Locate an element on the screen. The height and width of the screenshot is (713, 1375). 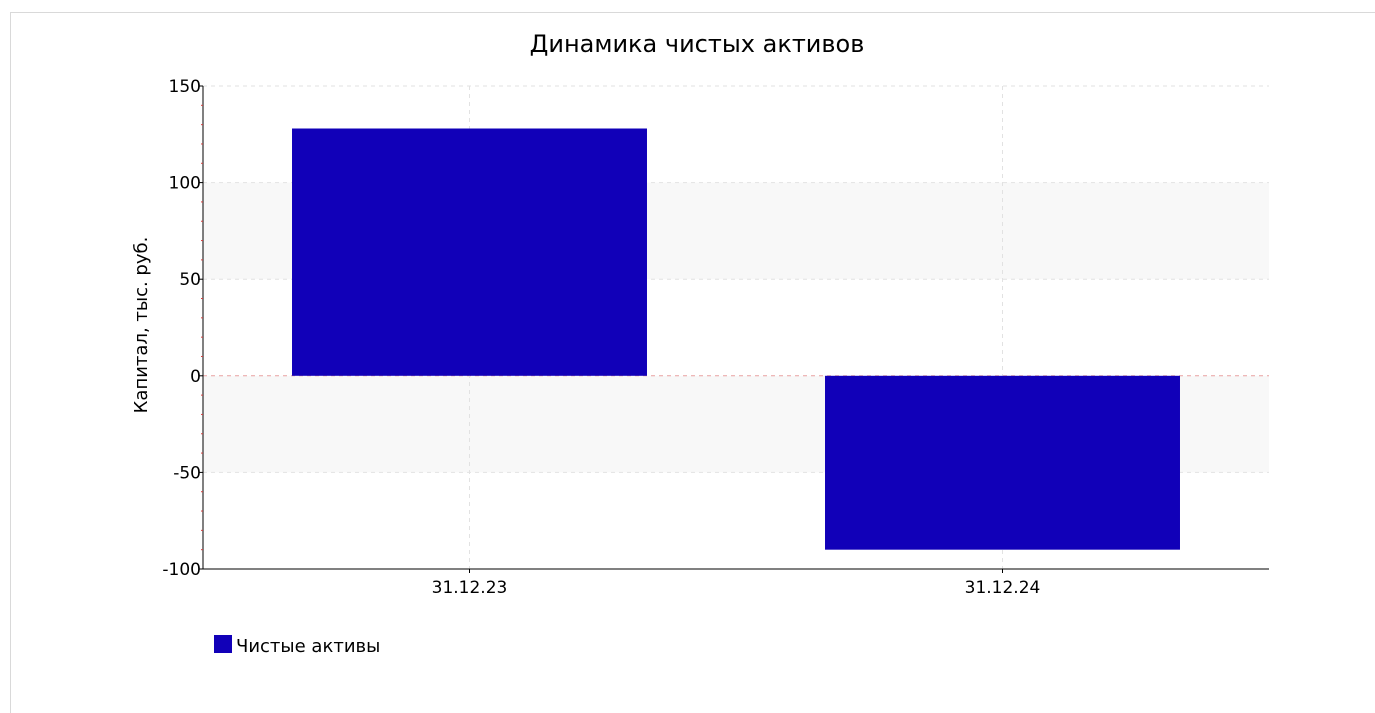
y-tick-label: -100 is located at coordinates (181, 570).